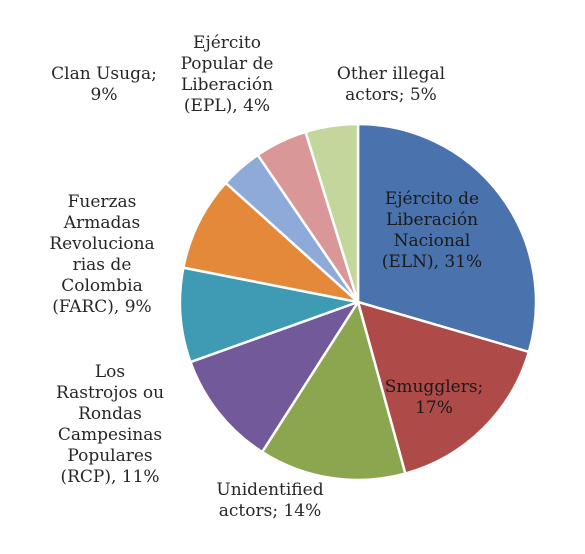 This screenshot has width=585, height=554. Describe the element at coordinates (227, 43) in the screenshot. I see `slice-label-line: Ejército` at that location.